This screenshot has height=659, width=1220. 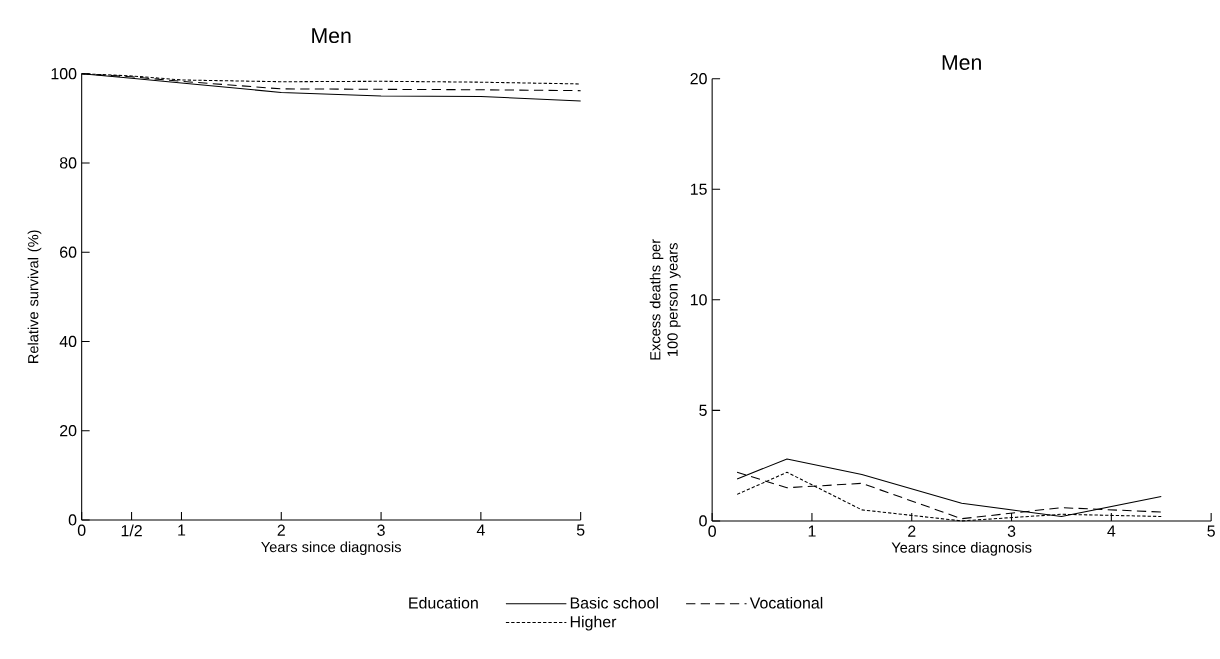 I want to click on y-axis-title: Excess deaths per 100 person years, so click(x=665, y=299).